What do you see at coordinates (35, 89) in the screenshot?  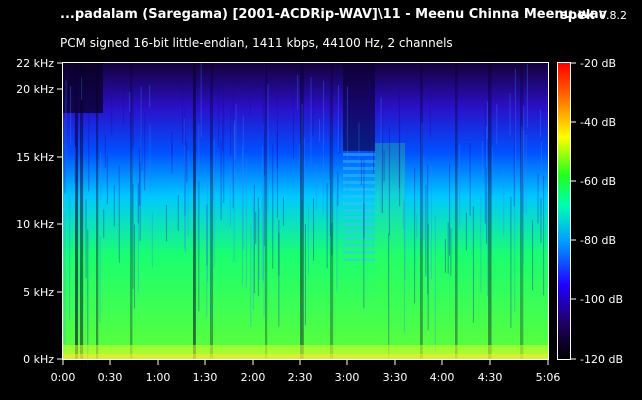 I see `freq-tick-label: 20 kHz` at bounding box center [35, 89].